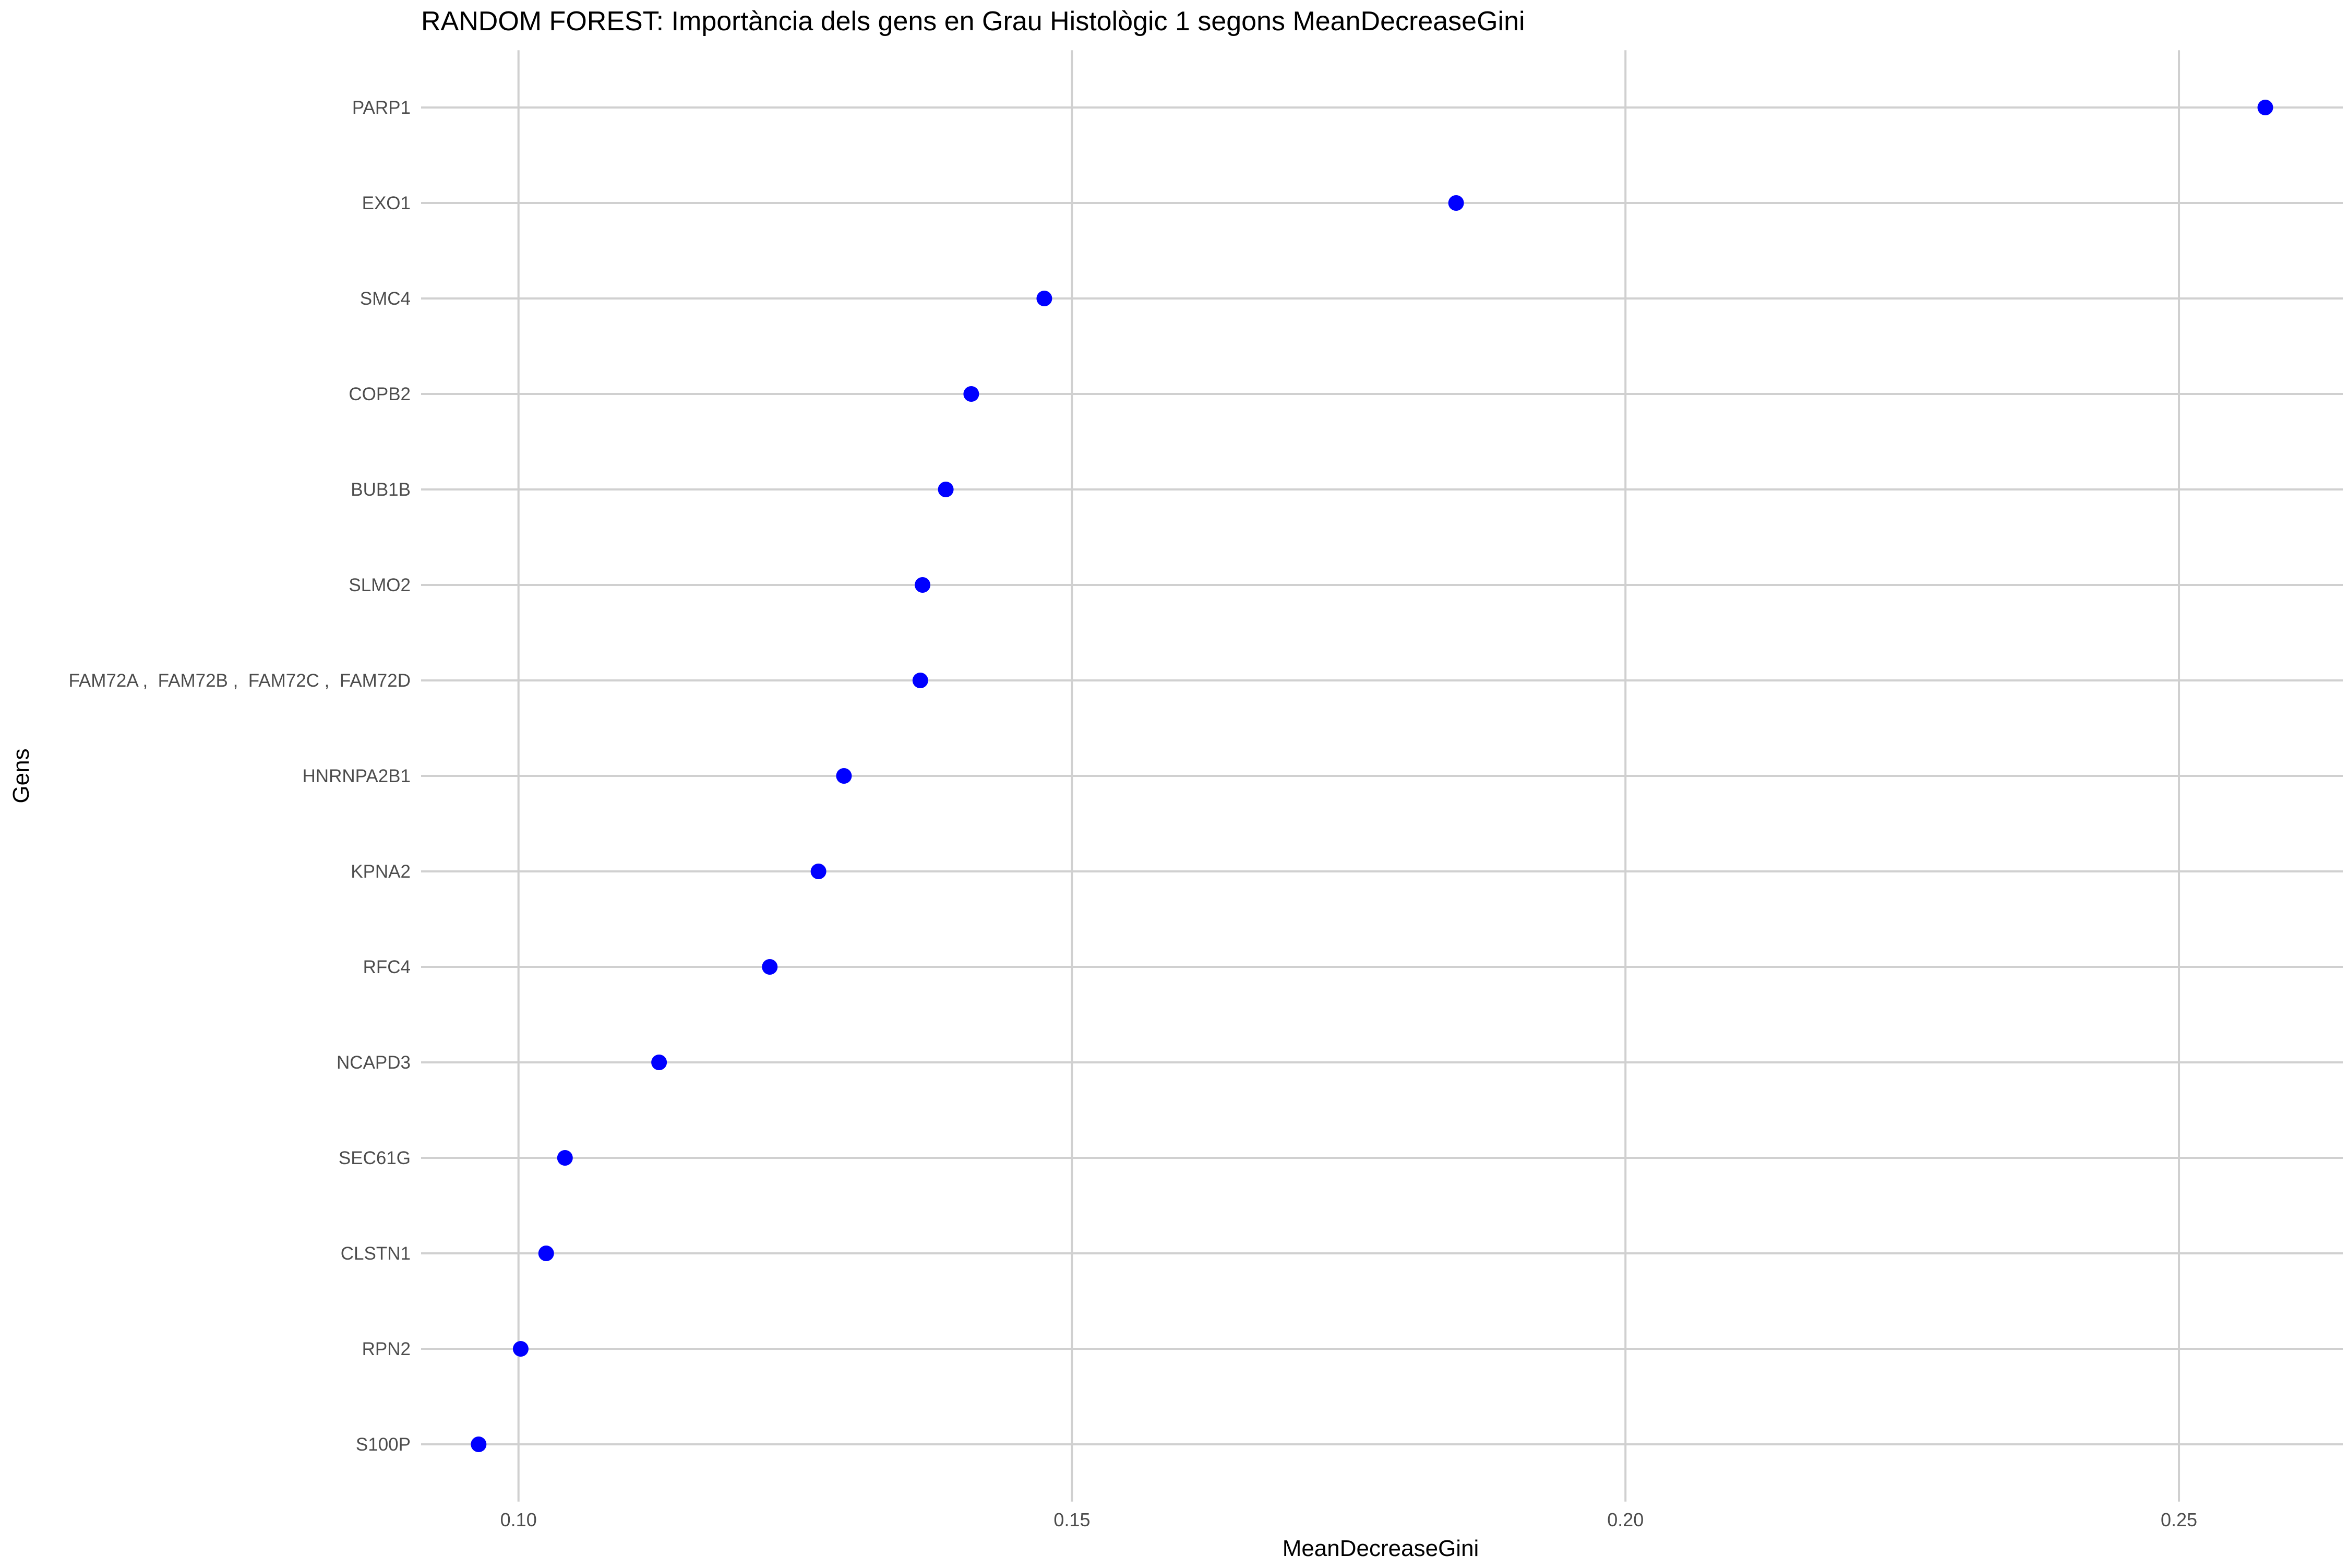 The width and height of the screenshot is (2348, 1568). What do you see at coordinates (1381, 1548) in the screenshot?
I see `x-axis-title: MeanDecreaseGini` at bounding box center [1381, 1548].